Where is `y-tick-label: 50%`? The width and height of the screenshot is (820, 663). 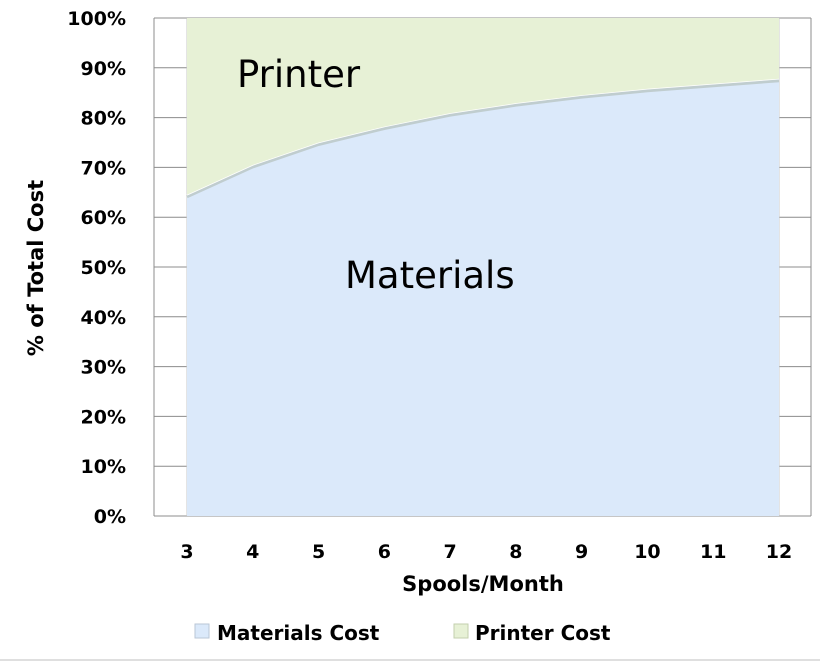 y-tick-label: 50% is located at coordinates (103, 268).